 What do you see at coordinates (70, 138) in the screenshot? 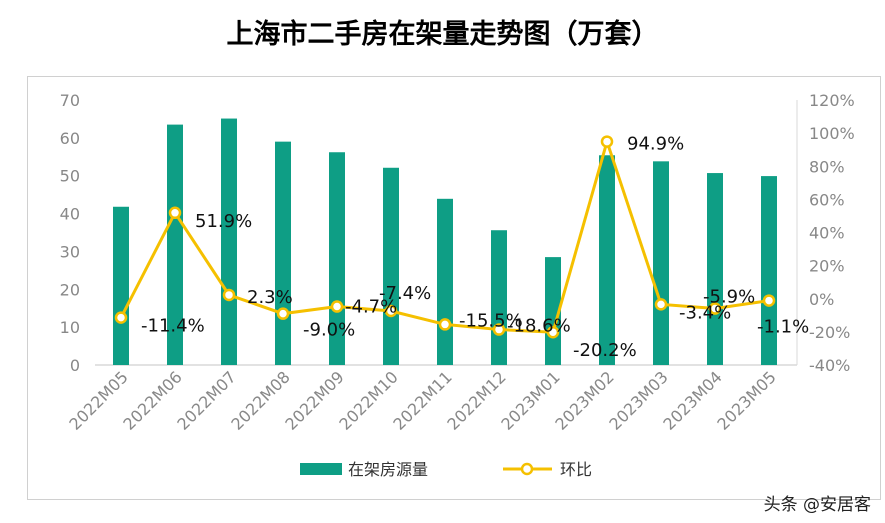
I see `y-left-tick-label: 60` at bounding box center [70, 138].